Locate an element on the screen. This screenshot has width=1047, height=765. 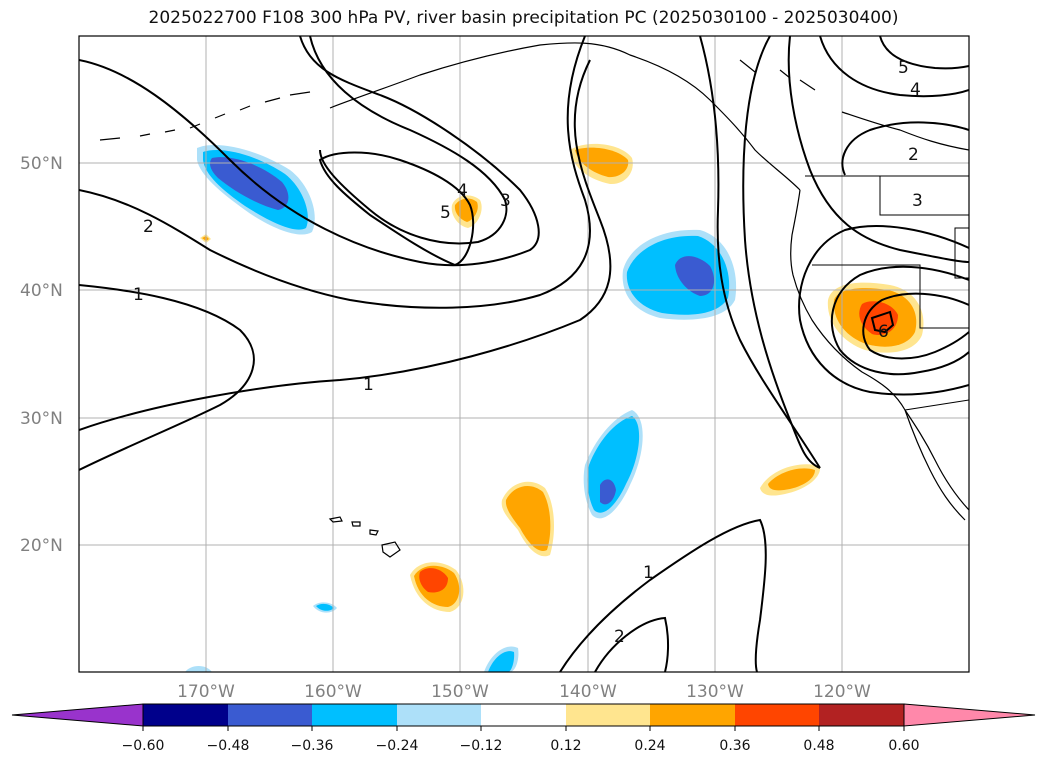
lon-label: 160°W is located at coordinates (333, 692).